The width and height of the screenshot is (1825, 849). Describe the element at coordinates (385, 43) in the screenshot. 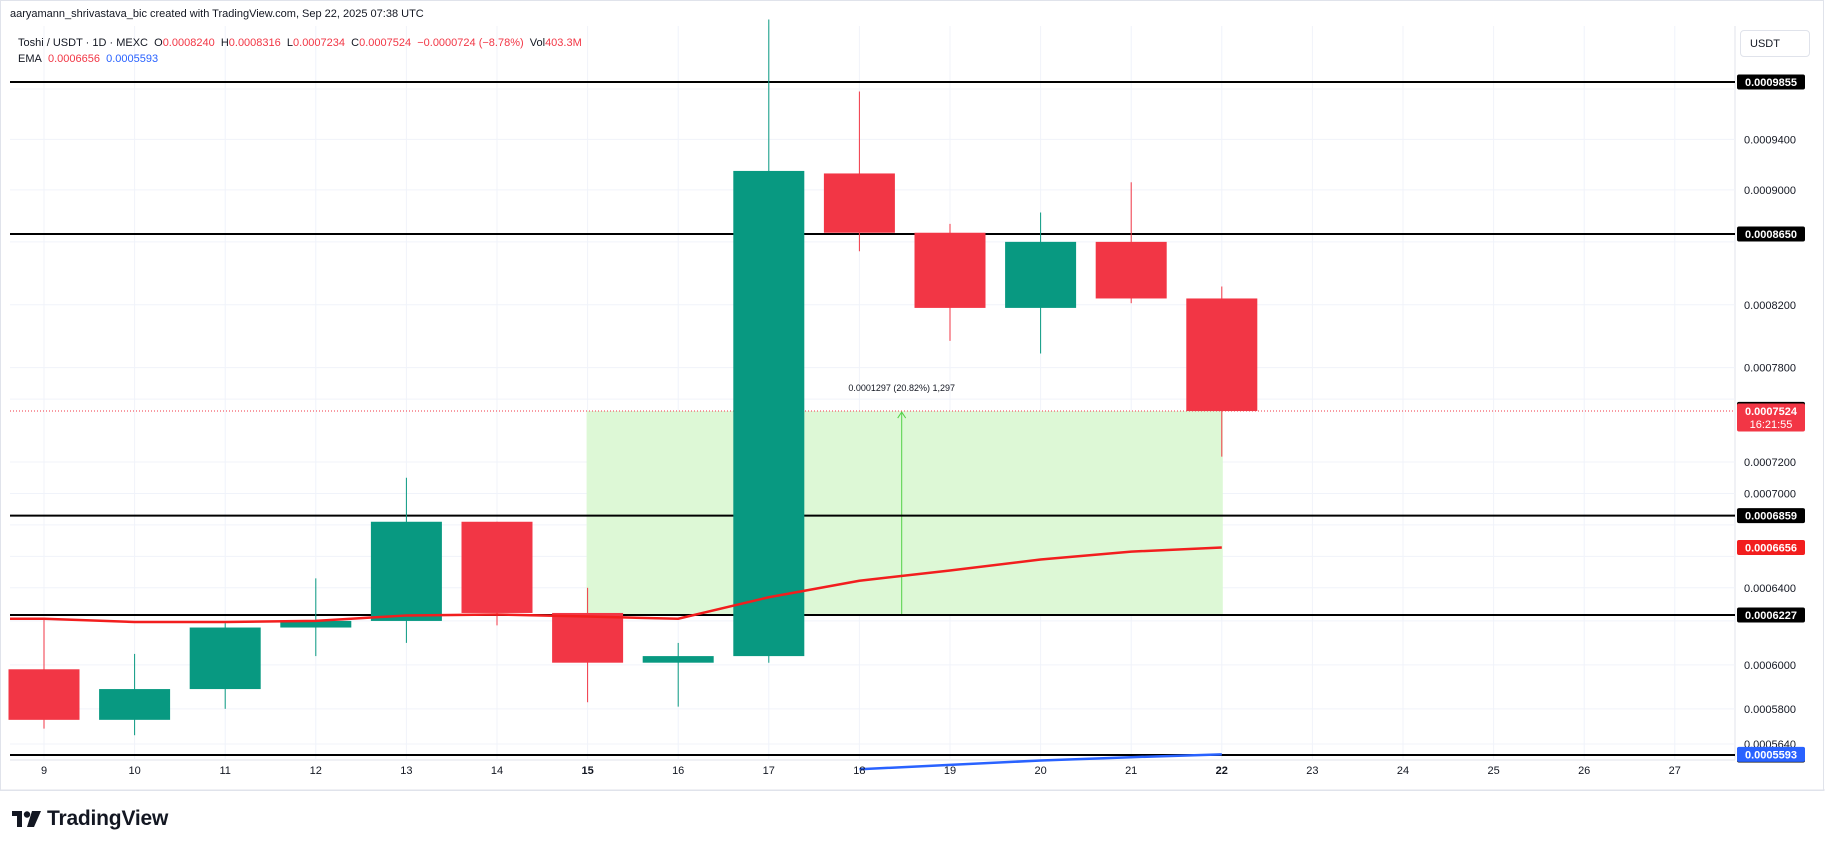

I see `close-value: 0.0007524` at that location.